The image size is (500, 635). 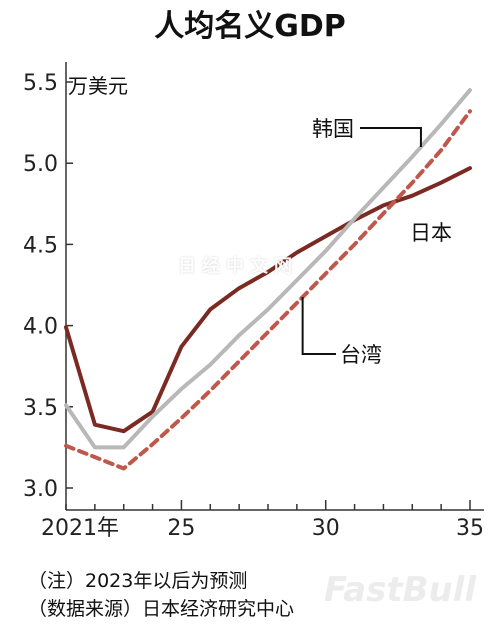 What do you see at coordinates (40, 489) in the screenshot?
I see `y-tick-label: 3.0` at bounding box center [40, 489].